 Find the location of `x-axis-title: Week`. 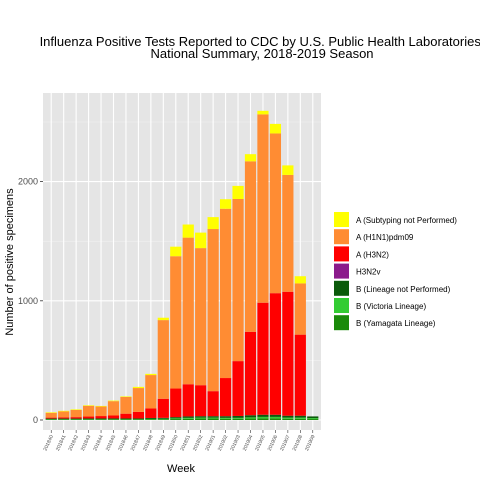

x-axis-title: Week is located at coordinates (181, 469).